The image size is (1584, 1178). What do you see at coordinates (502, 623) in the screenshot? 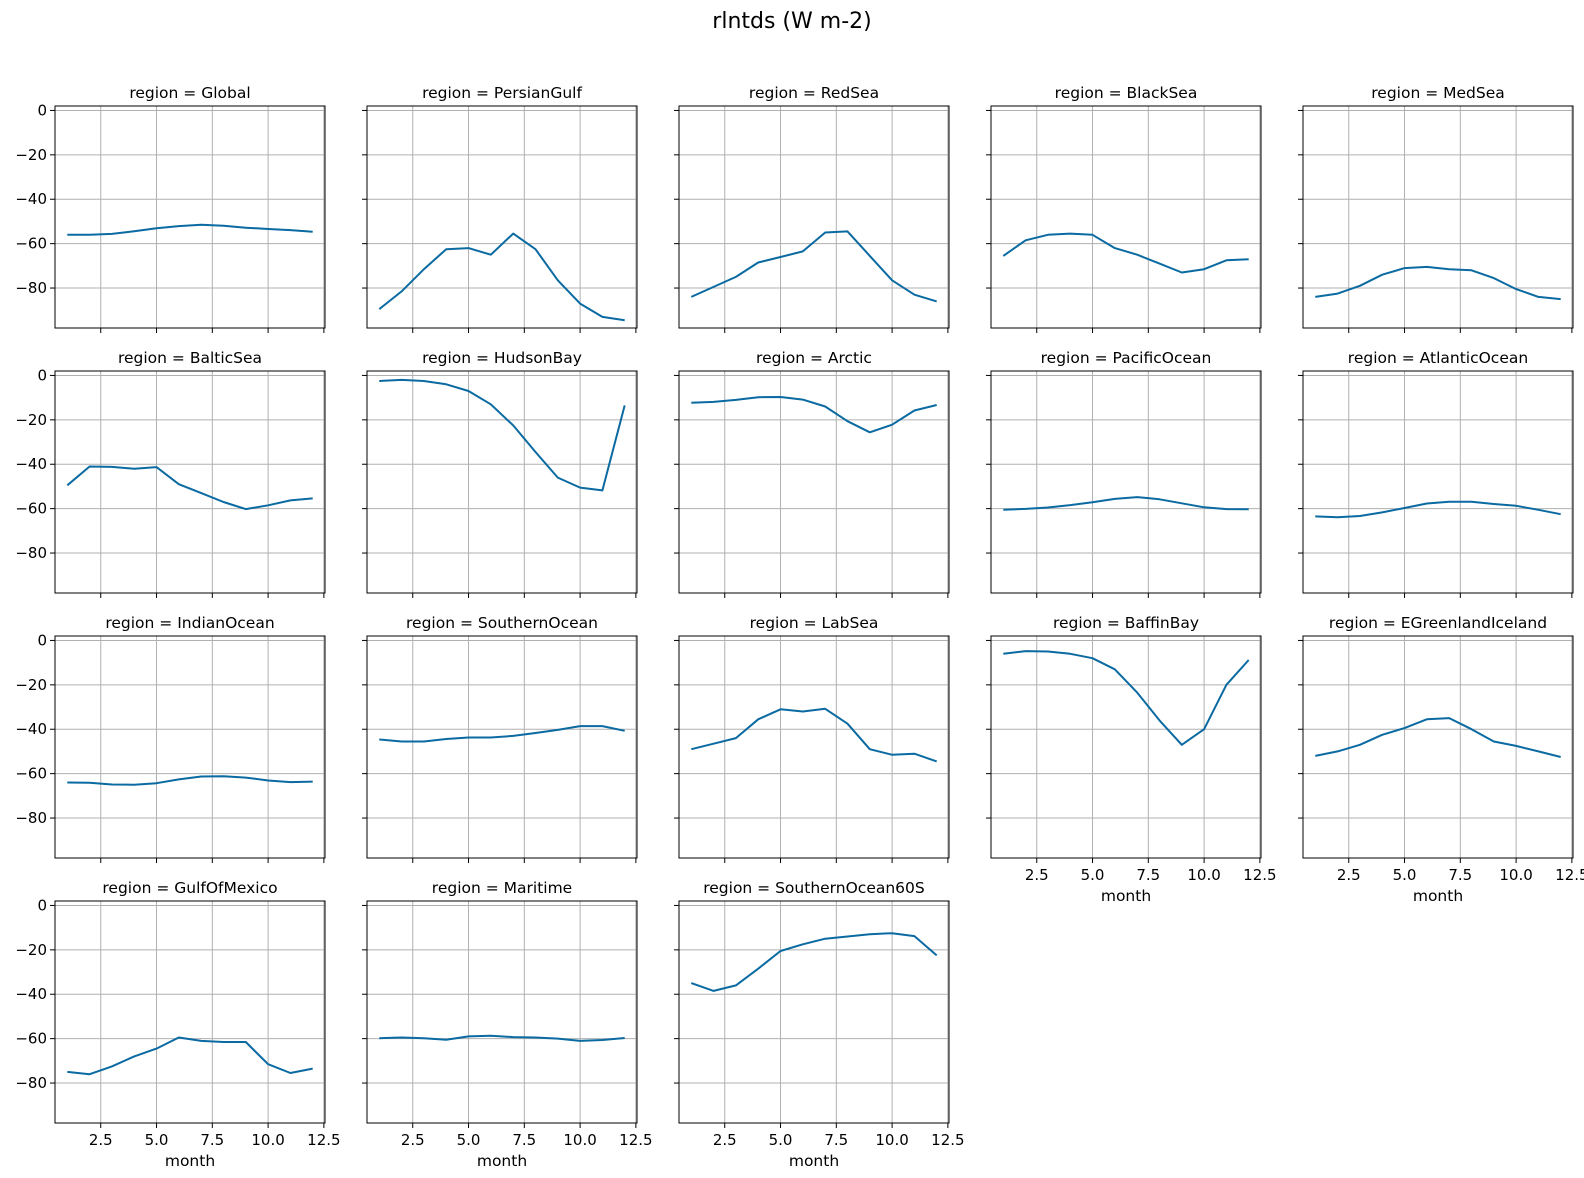
I see `panel-title: region = SouthernOcean` at bounding box center [502, 623].